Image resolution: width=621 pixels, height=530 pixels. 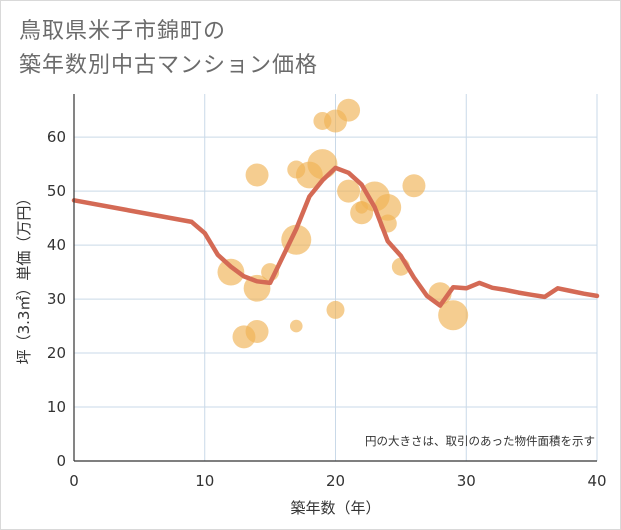 What do you see at coordinates (169, 65) in the screenshot?
I see `chart-title-line-2: 築年数別中古マンション価格` at bounding box center [169, 65].